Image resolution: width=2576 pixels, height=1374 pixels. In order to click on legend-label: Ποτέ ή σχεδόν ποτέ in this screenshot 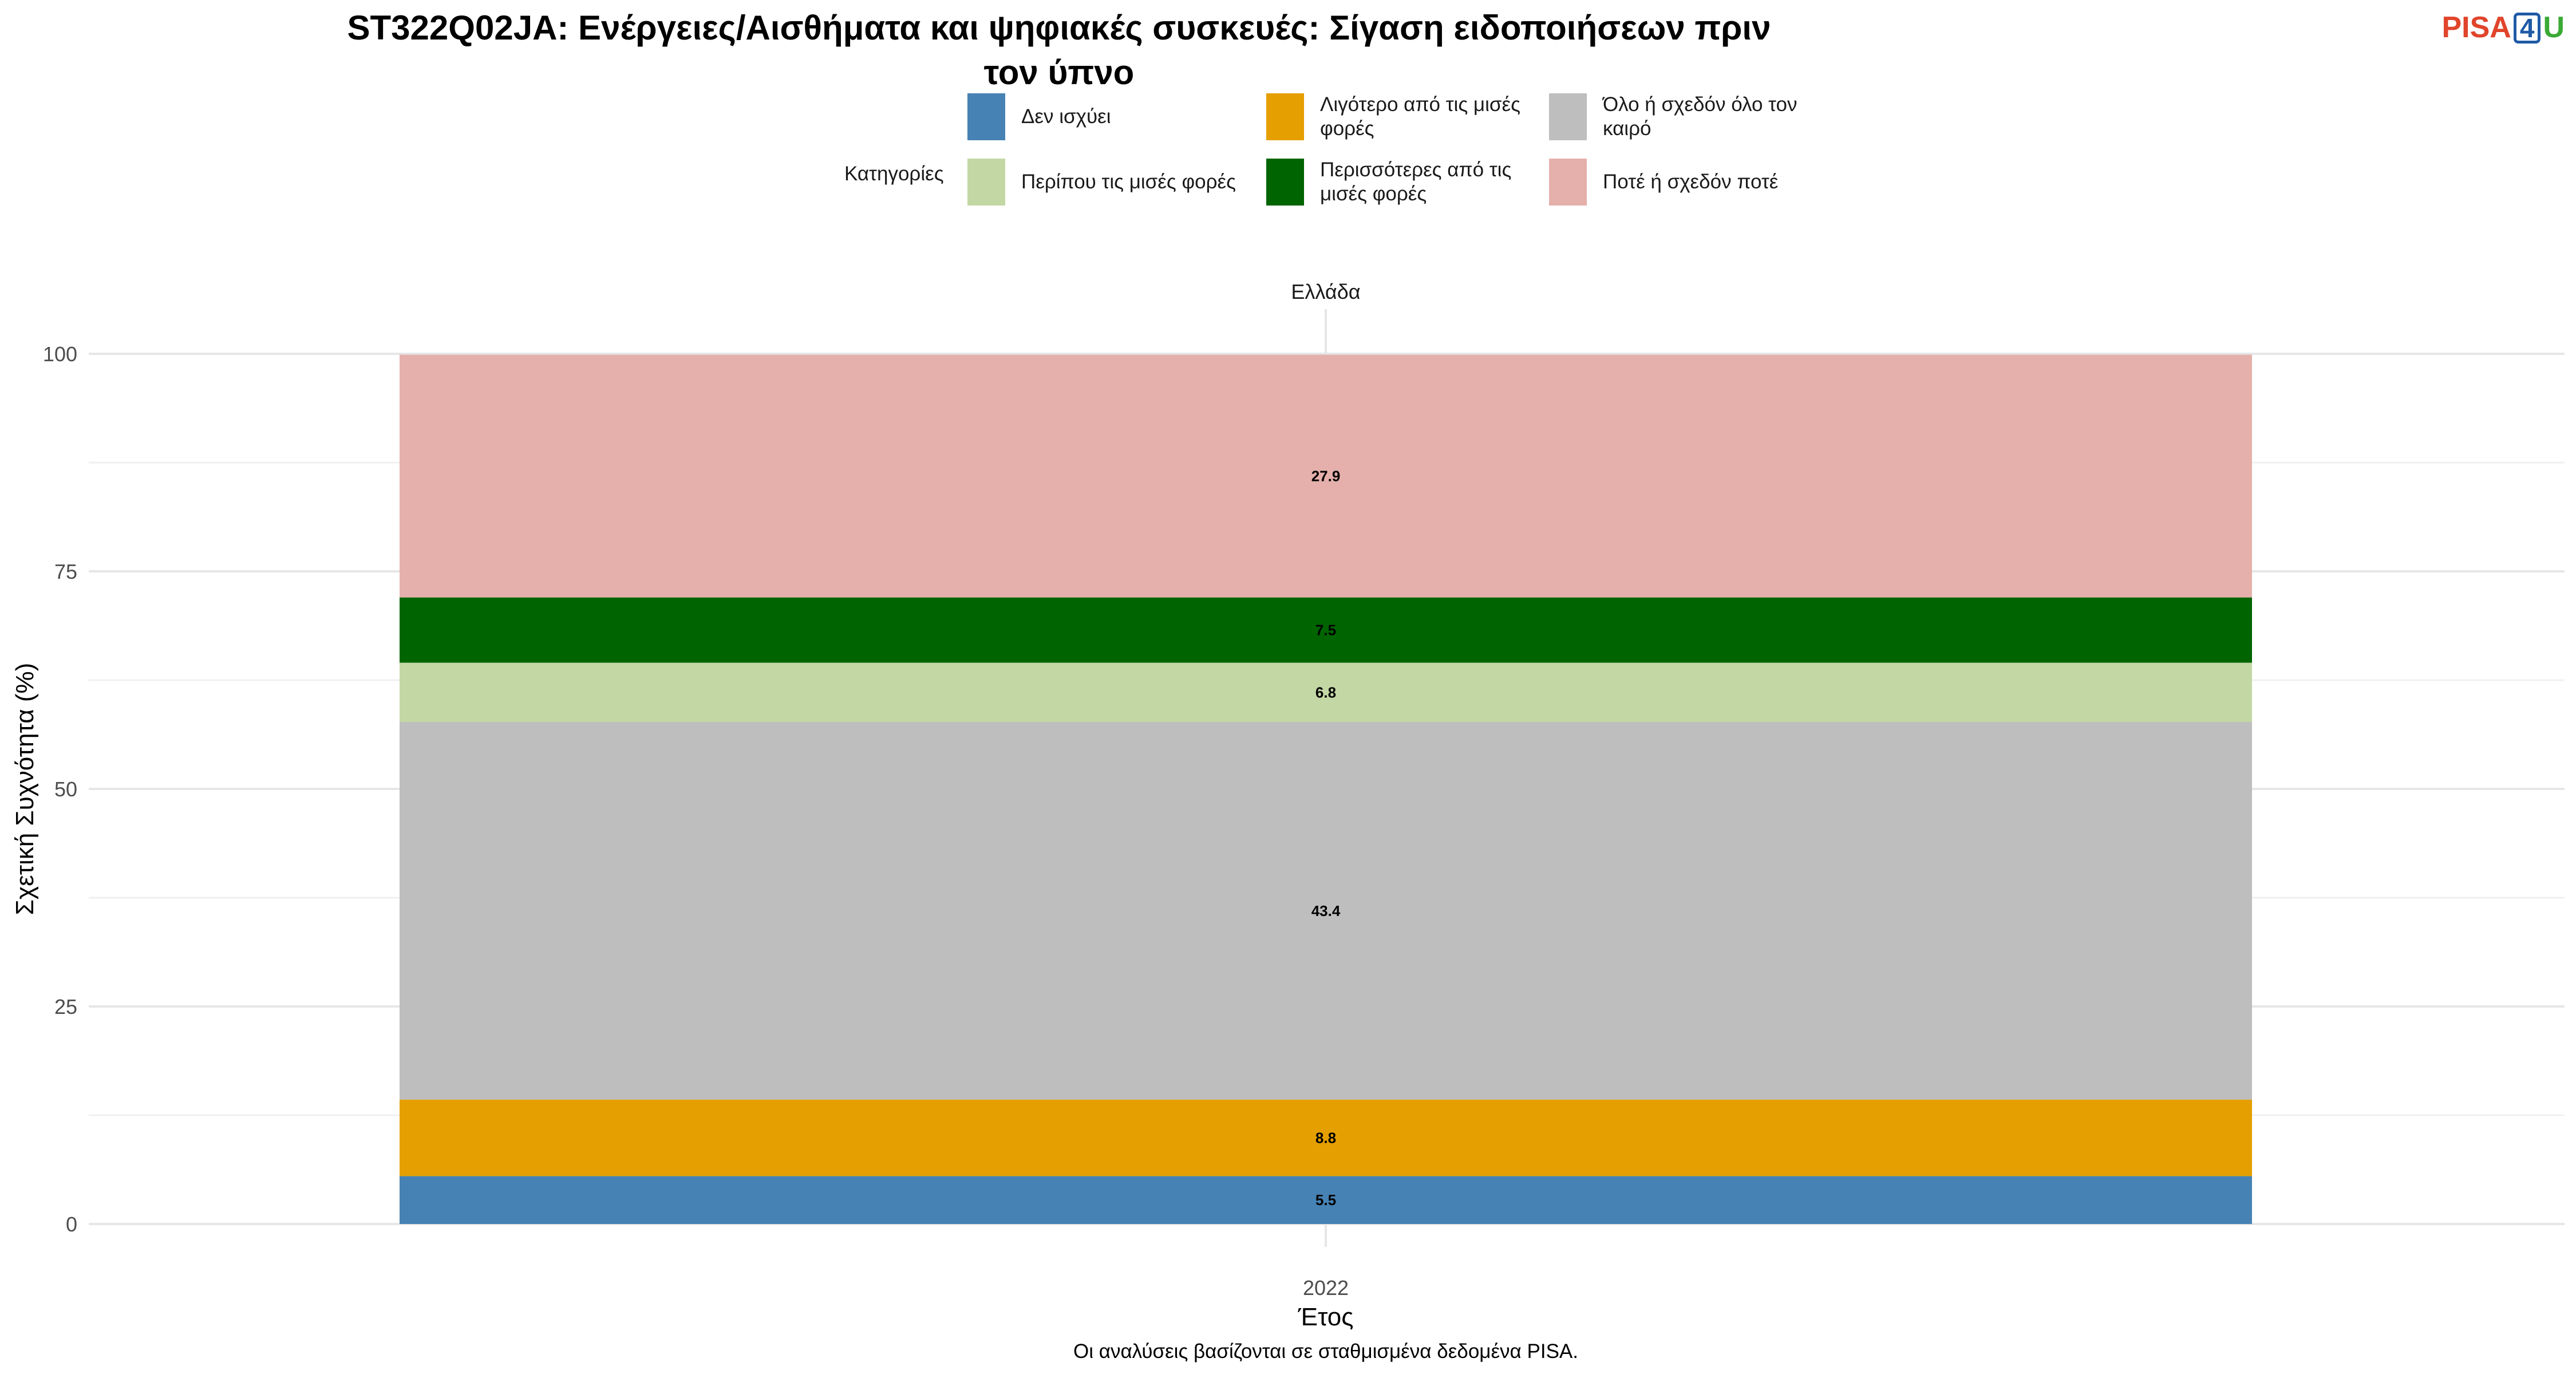, I will do `click(1690, 182)`.